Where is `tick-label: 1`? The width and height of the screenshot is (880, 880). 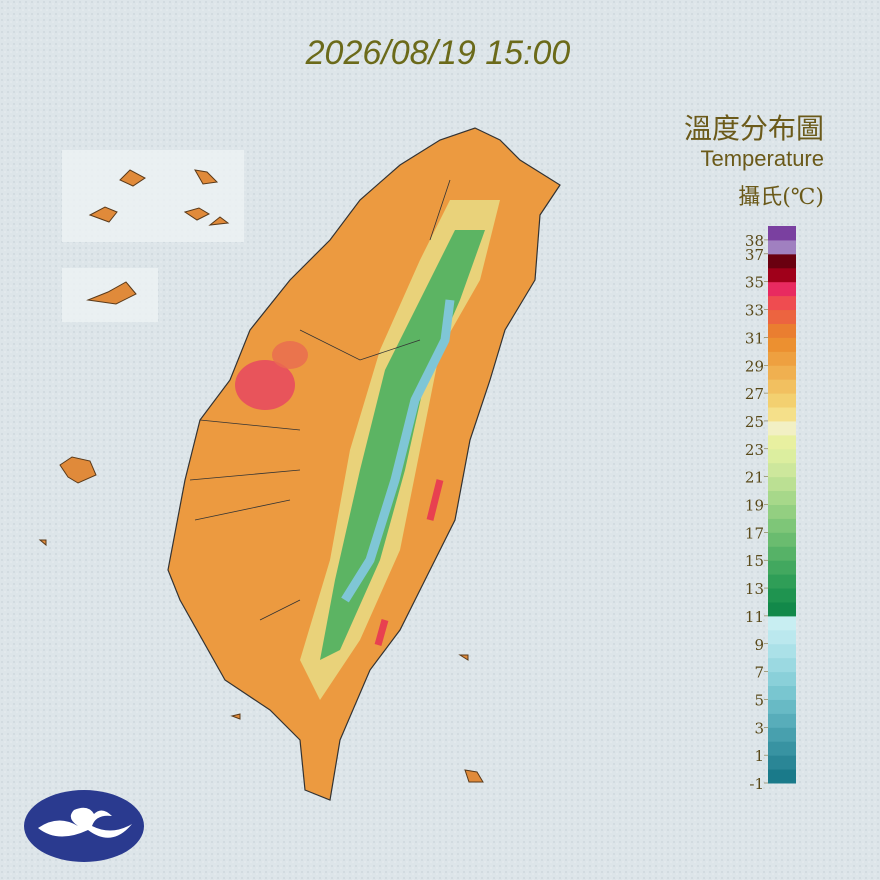 tick-label: 1 is located at coordinates (759, 756).